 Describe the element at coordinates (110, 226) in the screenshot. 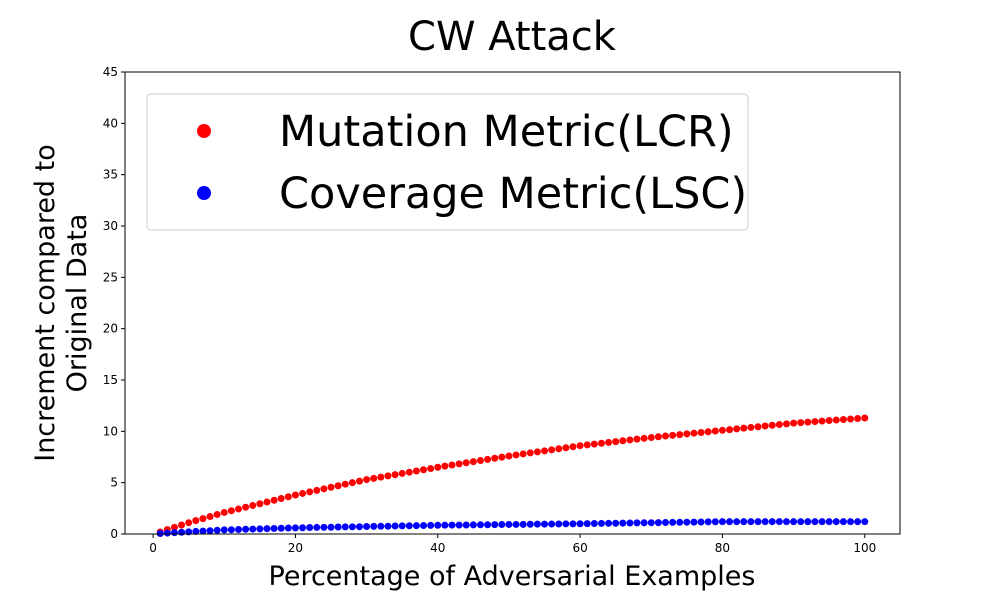

I see `y-tick-label: 30` at that location.